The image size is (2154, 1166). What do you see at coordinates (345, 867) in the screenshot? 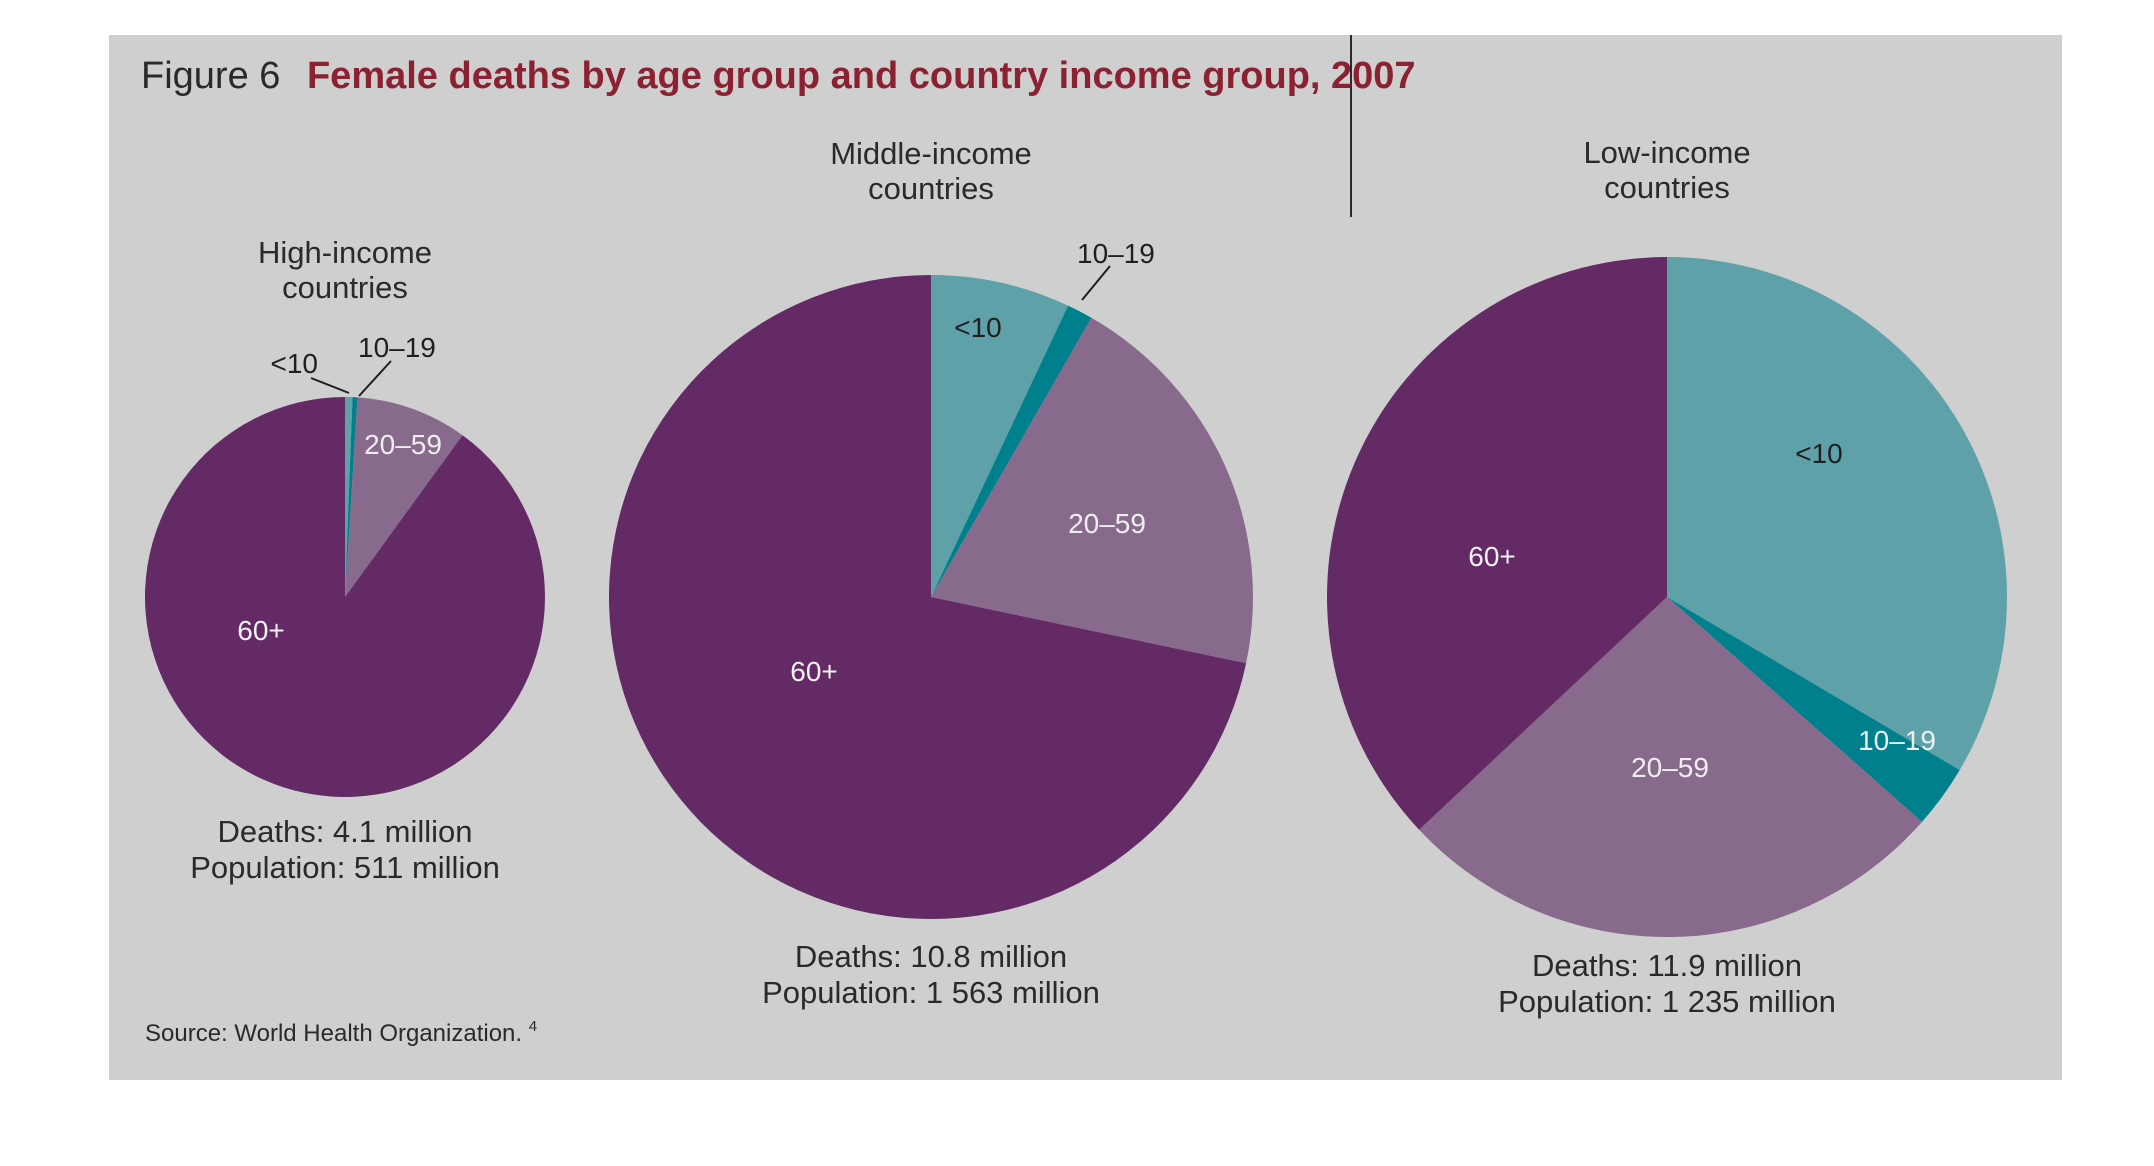
I see `pie-1-population: Population: 511 million` at bounding box center [345, 867].